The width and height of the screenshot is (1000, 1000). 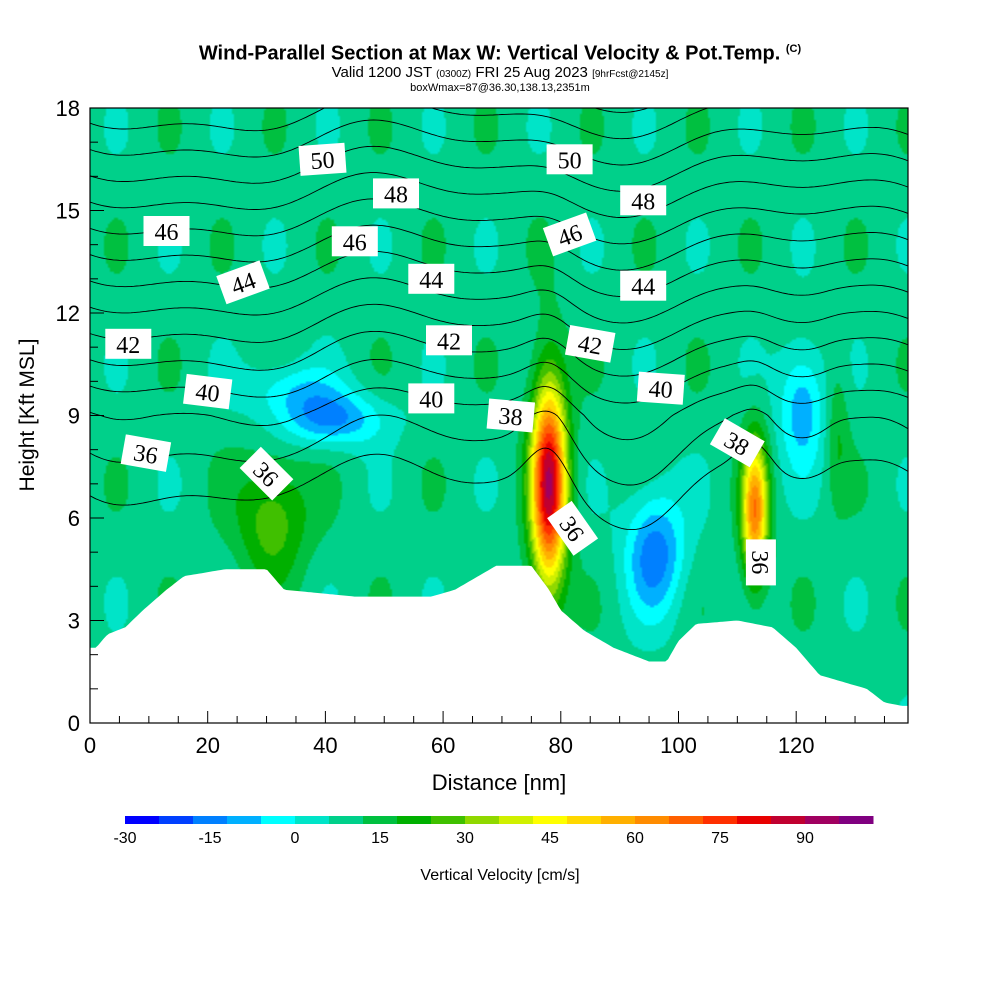 I want to click on colorbar-tick-label: 0, so click(x=295, y=838).